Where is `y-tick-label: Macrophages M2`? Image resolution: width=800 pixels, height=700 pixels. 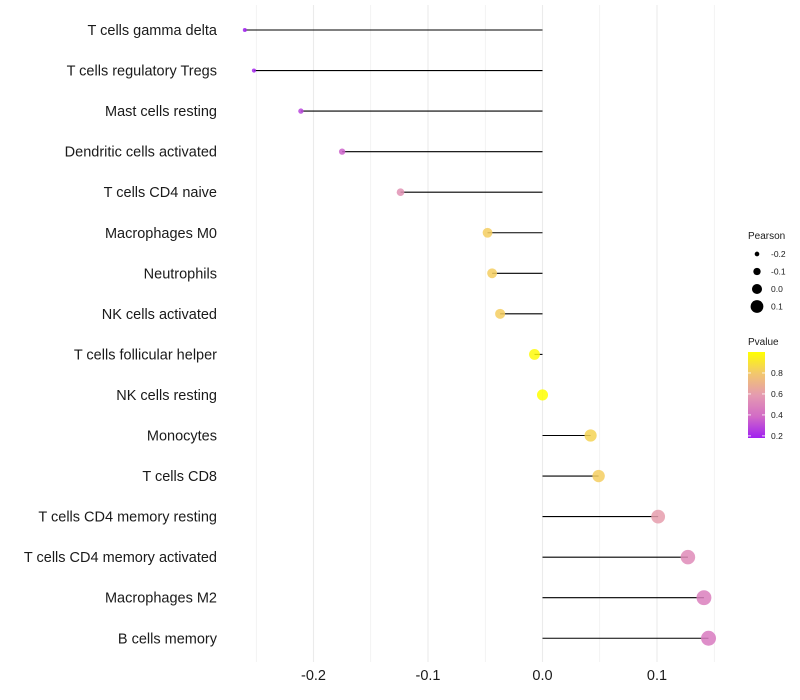 y-tick-label: Macrophages M2 is located at coordinates (161, 599).